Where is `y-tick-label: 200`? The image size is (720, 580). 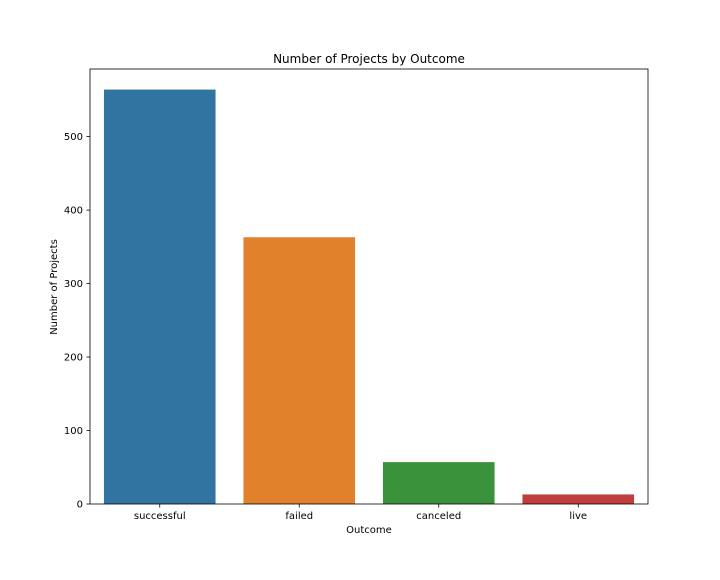 y-tick-label: 200 is located at coordinates (73, 358).